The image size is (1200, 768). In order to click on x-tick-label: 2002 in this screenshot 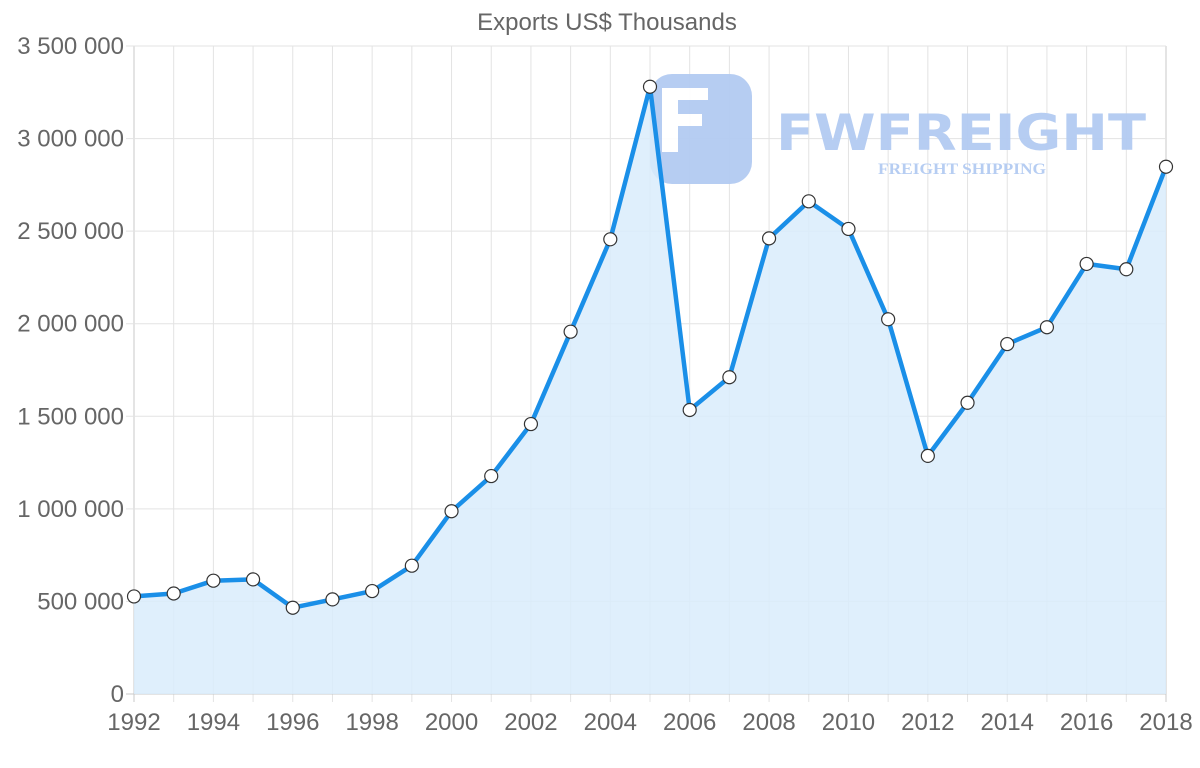, I will do `click(530, 722)`.